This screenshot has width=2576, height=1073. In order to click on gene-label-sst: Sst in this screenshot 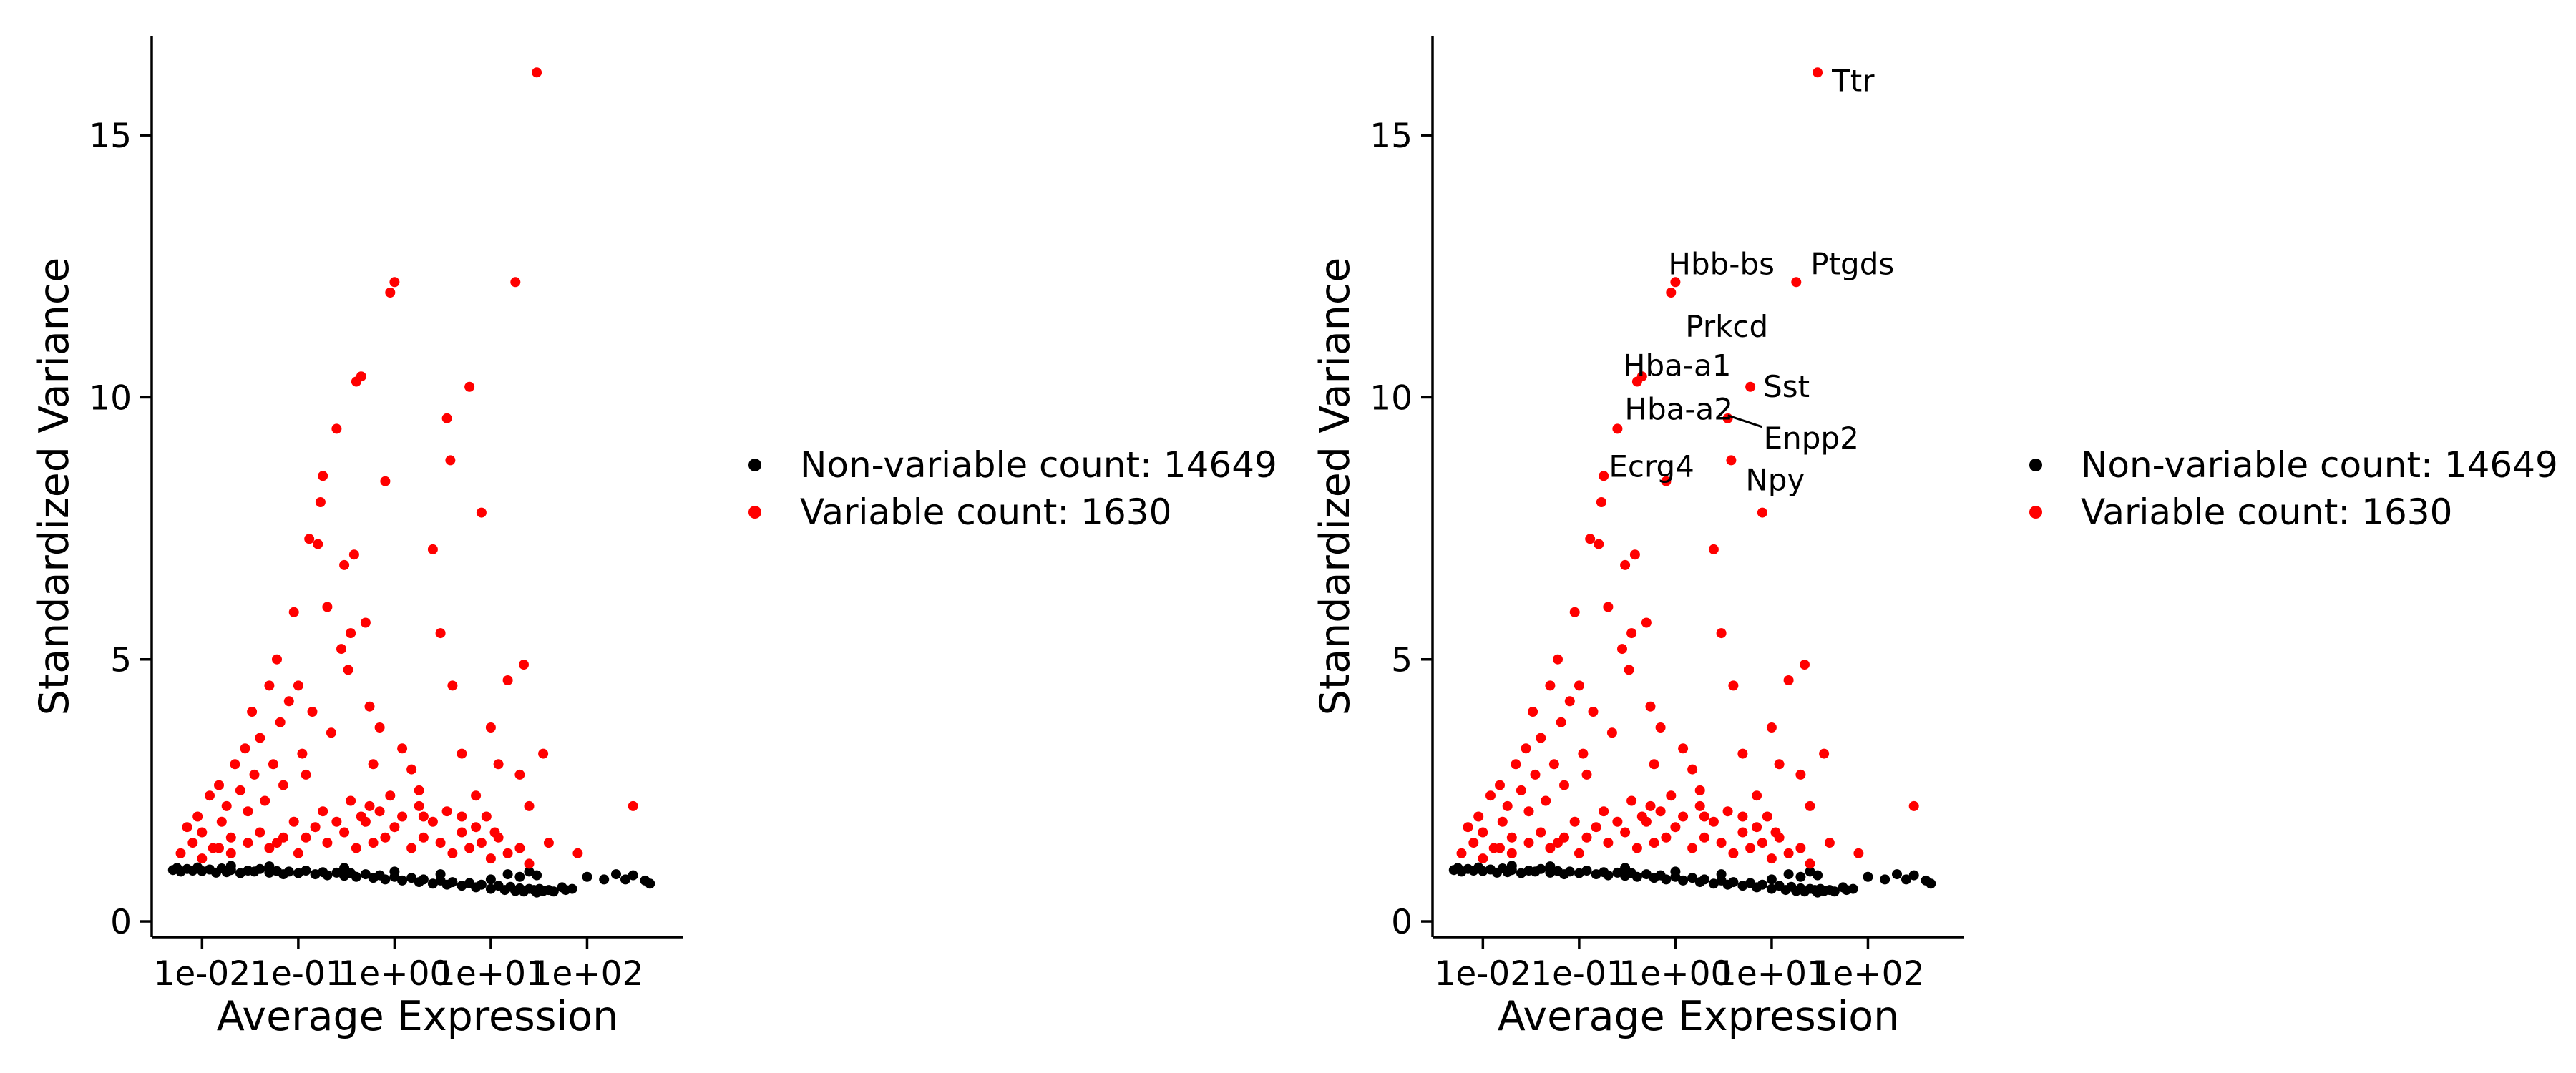, I will do `click(1786, 386)`.